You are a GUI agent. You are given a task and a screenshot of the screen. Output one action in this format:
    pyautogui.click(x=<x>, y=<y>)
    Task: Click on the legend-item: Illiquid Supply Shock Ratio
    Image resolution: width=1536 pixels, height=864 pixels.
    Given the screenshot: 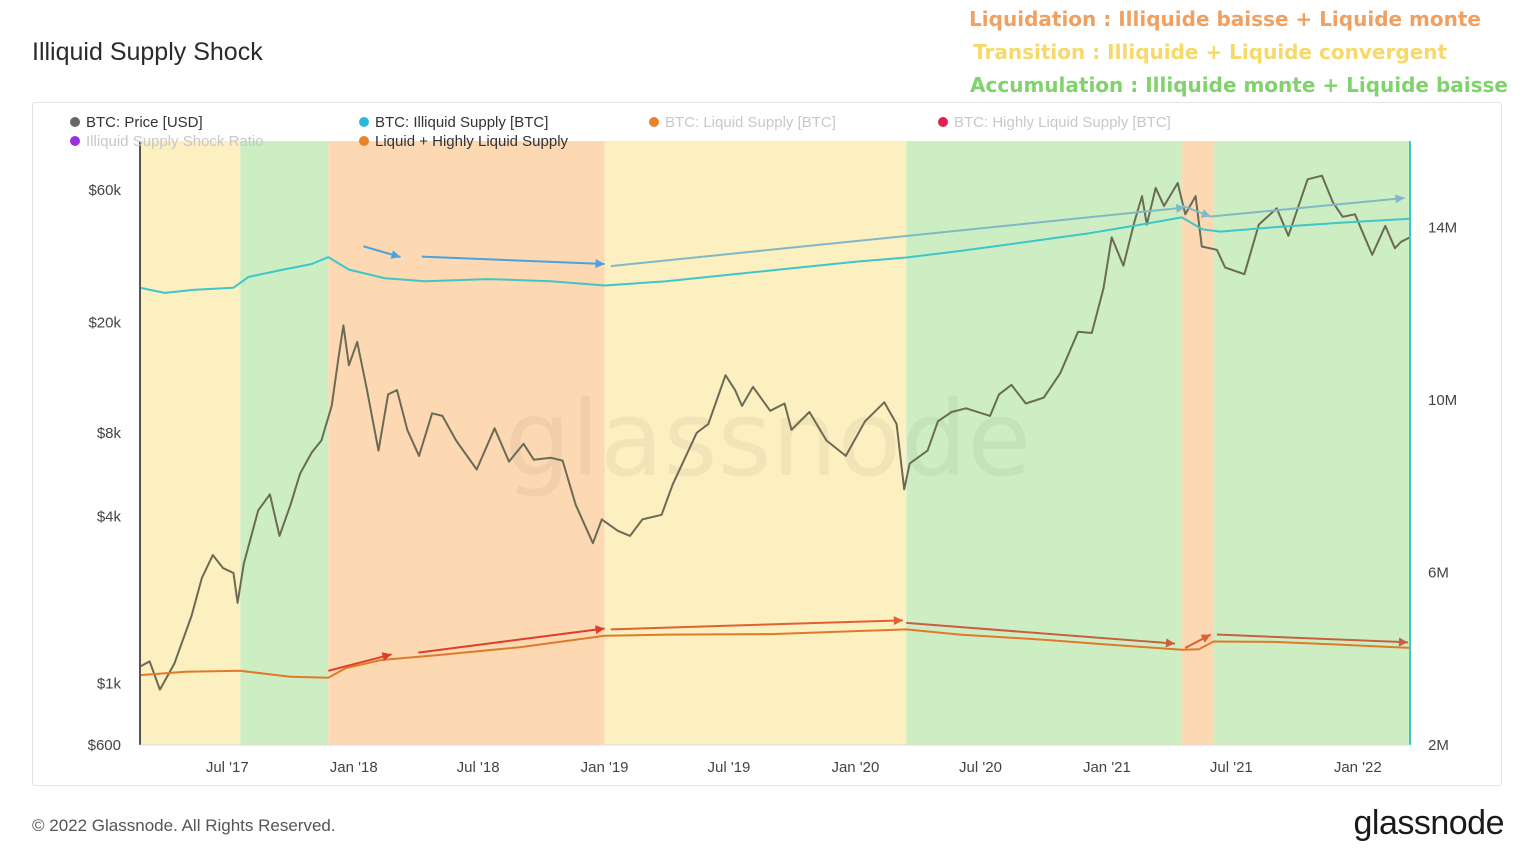 What is the action you would take?
    pyautogui.click(x=167, y=141)
    